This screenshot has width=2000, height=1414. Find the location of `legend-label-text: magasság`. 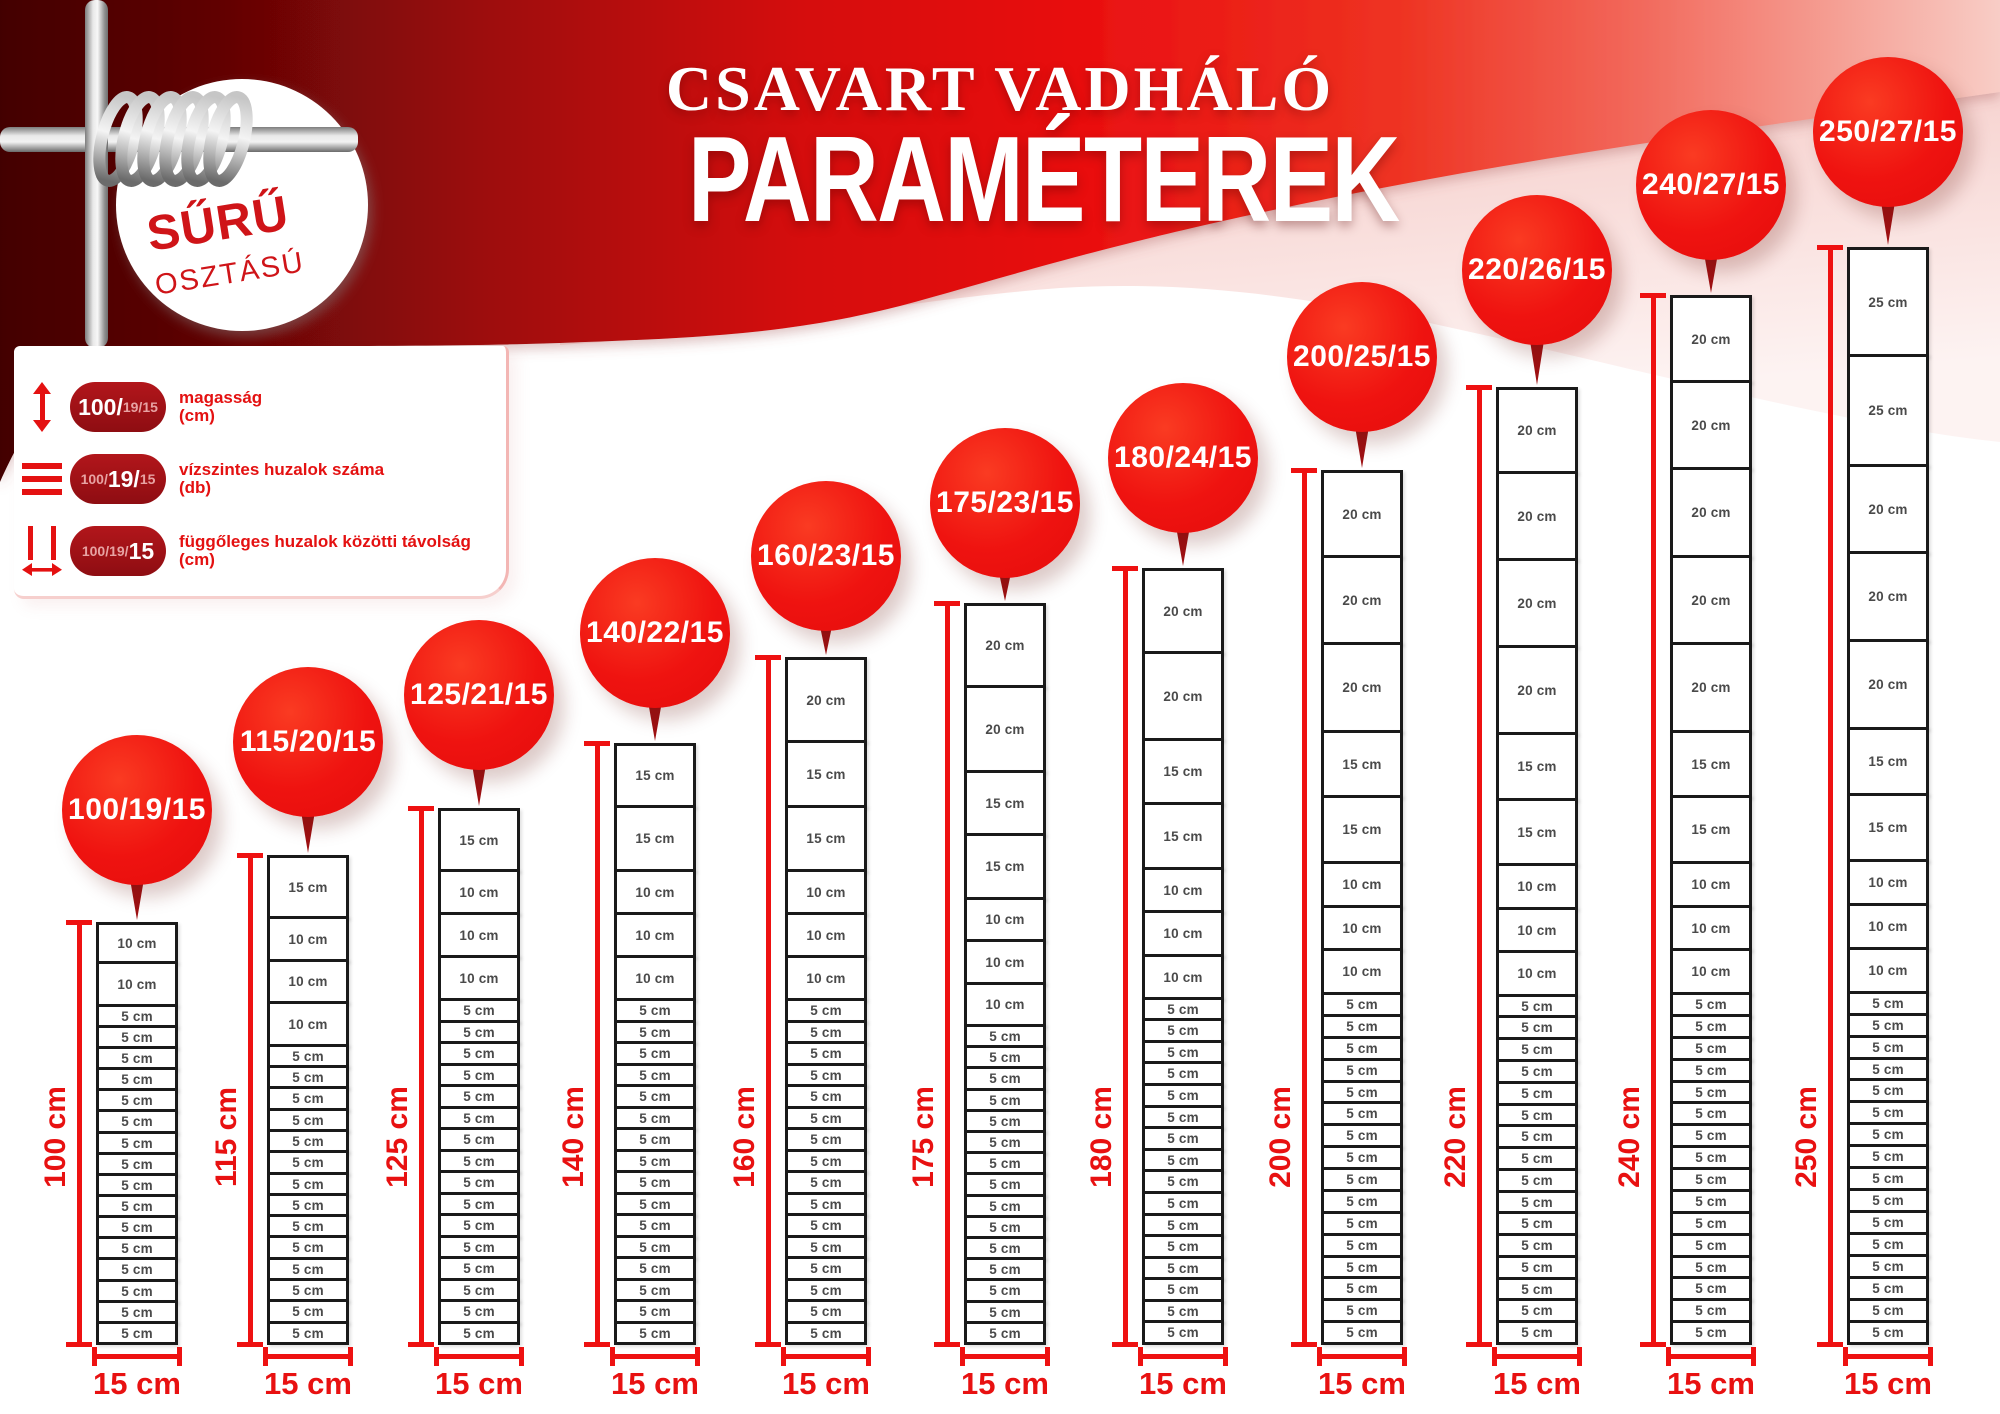

legend-label-text: magasság is located at coordinates (221, 397).